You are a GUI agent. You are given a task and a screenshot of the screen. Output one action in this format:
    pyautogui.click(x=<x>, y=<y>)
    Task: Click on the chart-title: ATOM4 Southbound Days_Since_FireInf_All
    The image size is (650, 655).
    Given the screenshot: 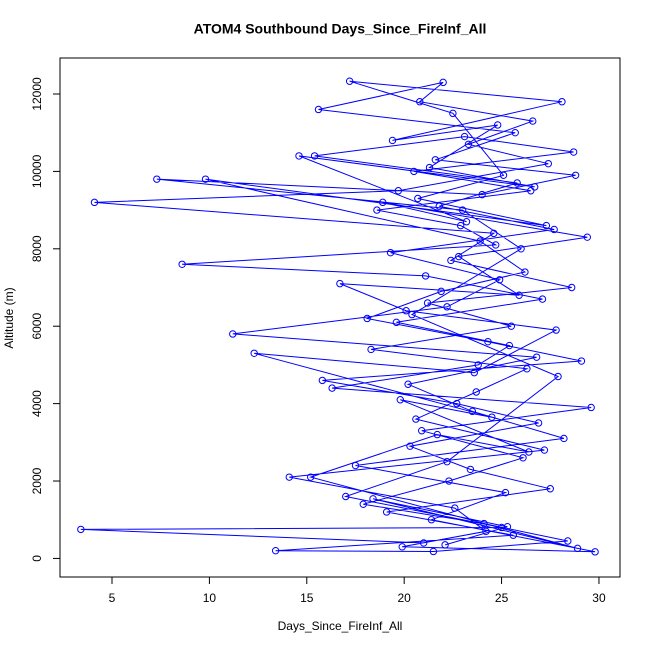 What is the action you would take?
    pyautogui.click(x=340, y=29)
    